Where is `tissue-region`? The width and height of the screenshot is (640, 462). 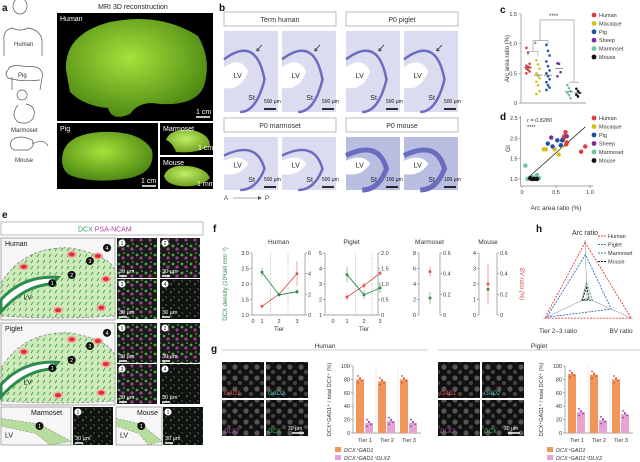 tissue-region is located at coordinates (58, 368).